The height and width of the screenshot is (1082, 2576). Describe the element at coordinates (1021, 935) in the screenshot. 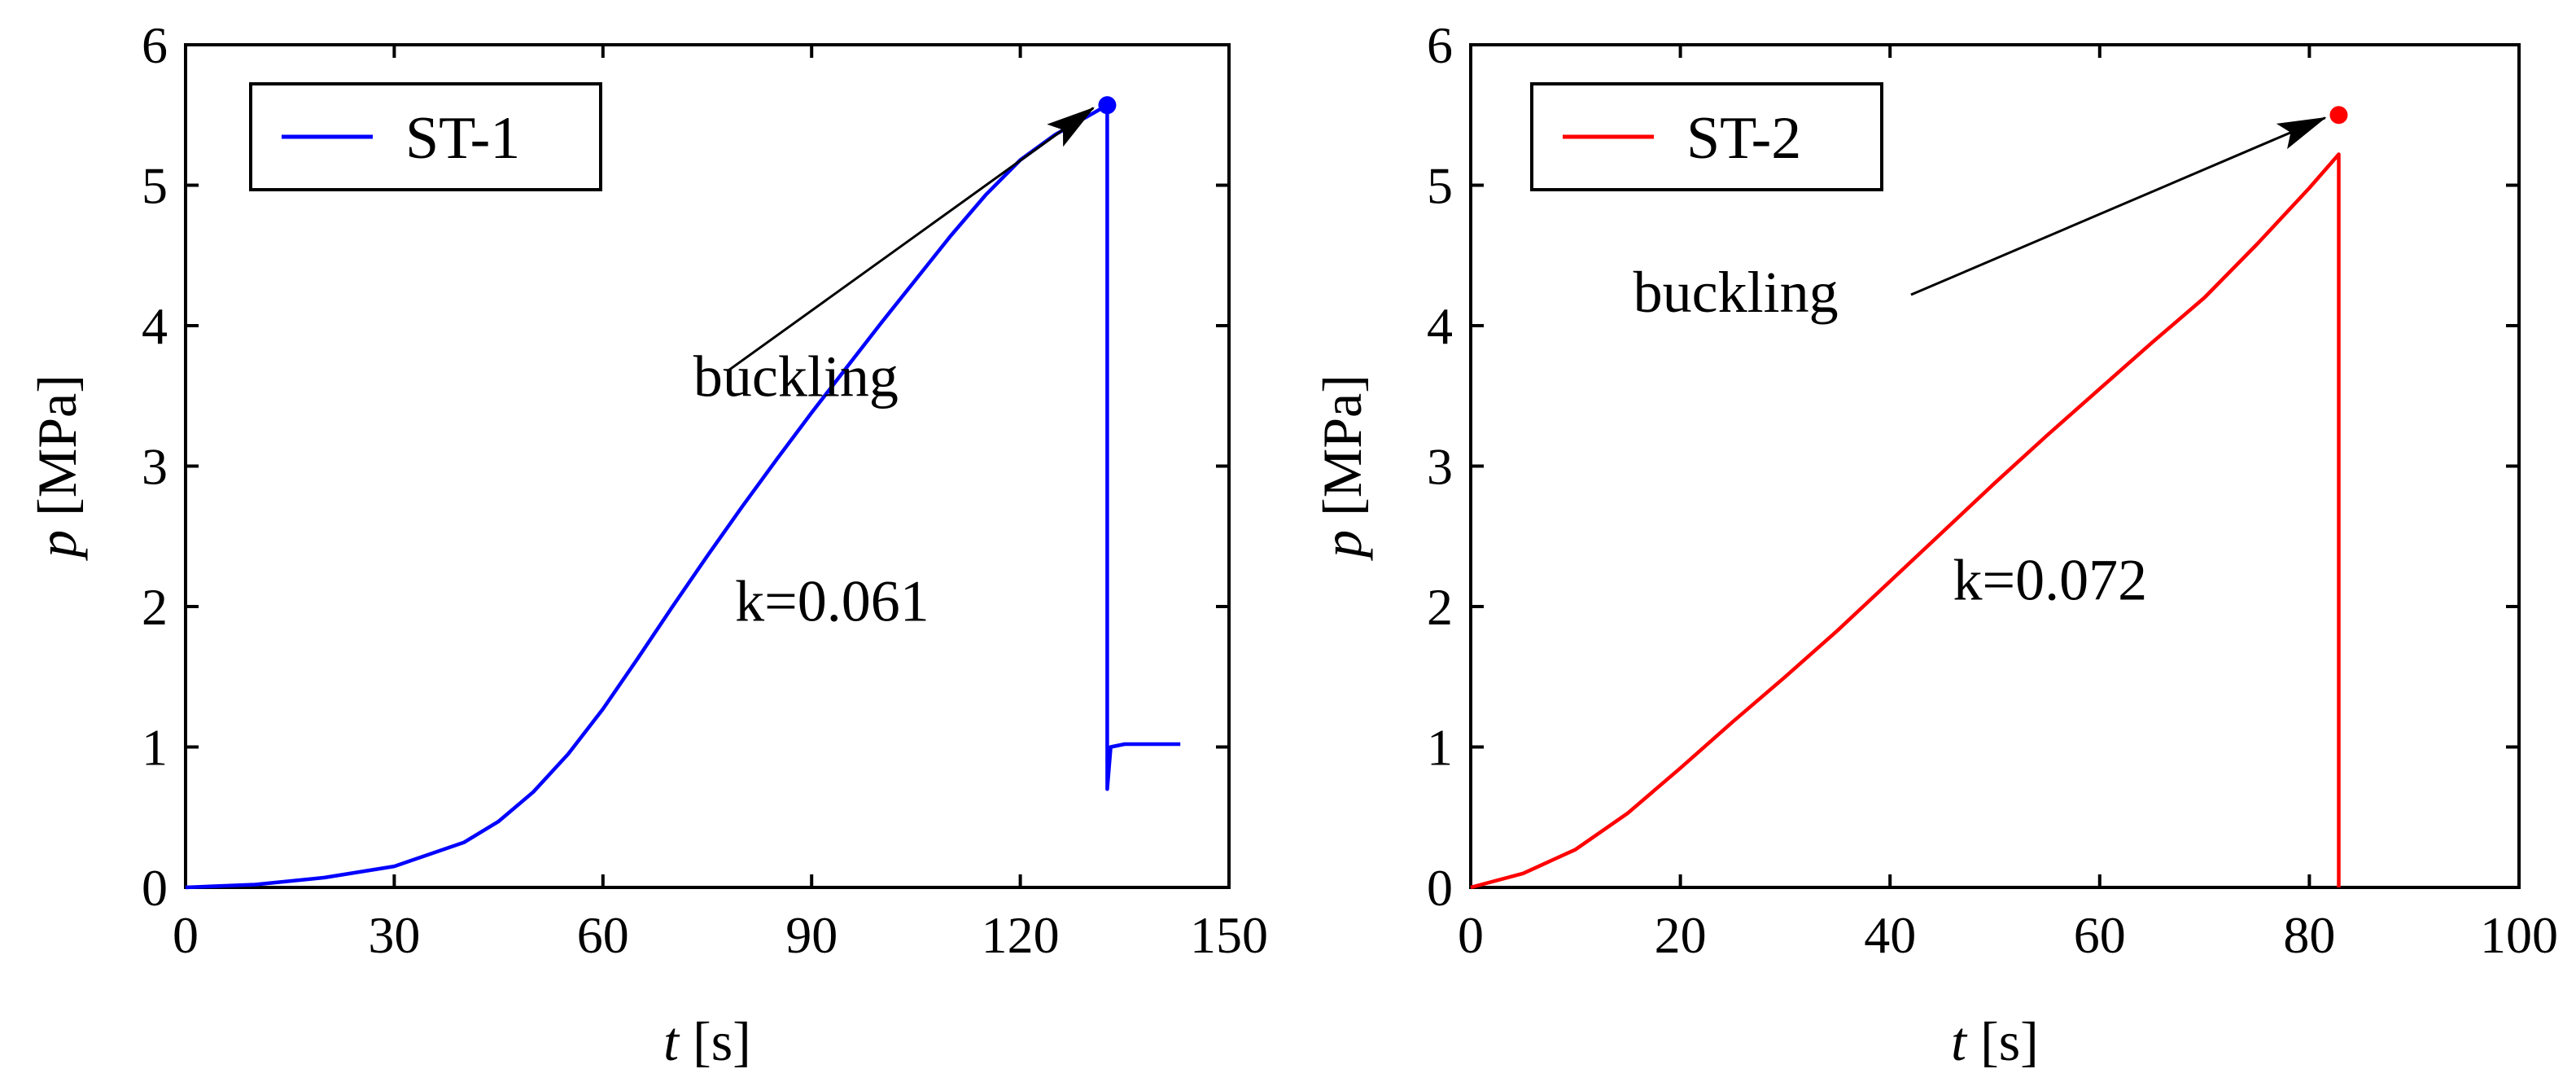

I see `x-tick-label: 120` at that location.